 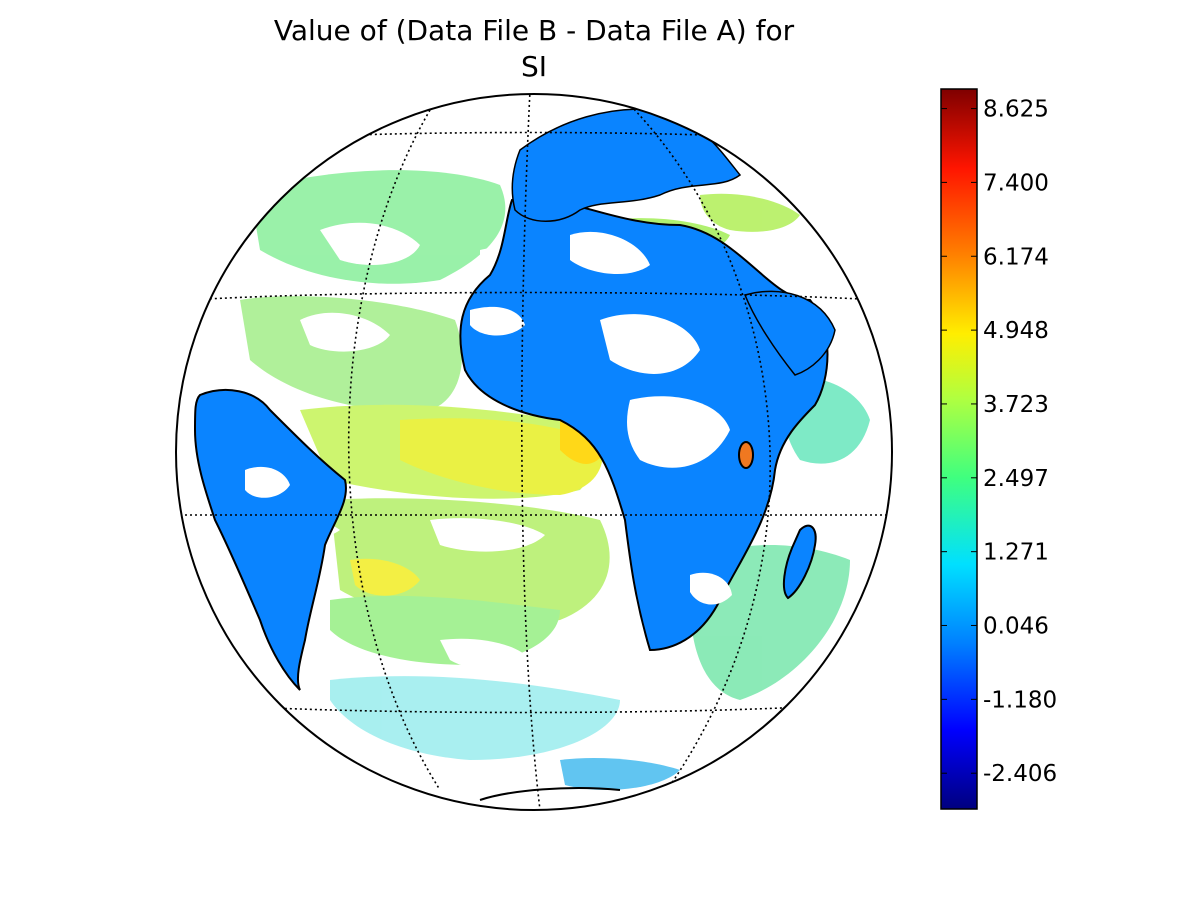 I want to click on plot-title-line-2: SI, so click(x=534, y=66).